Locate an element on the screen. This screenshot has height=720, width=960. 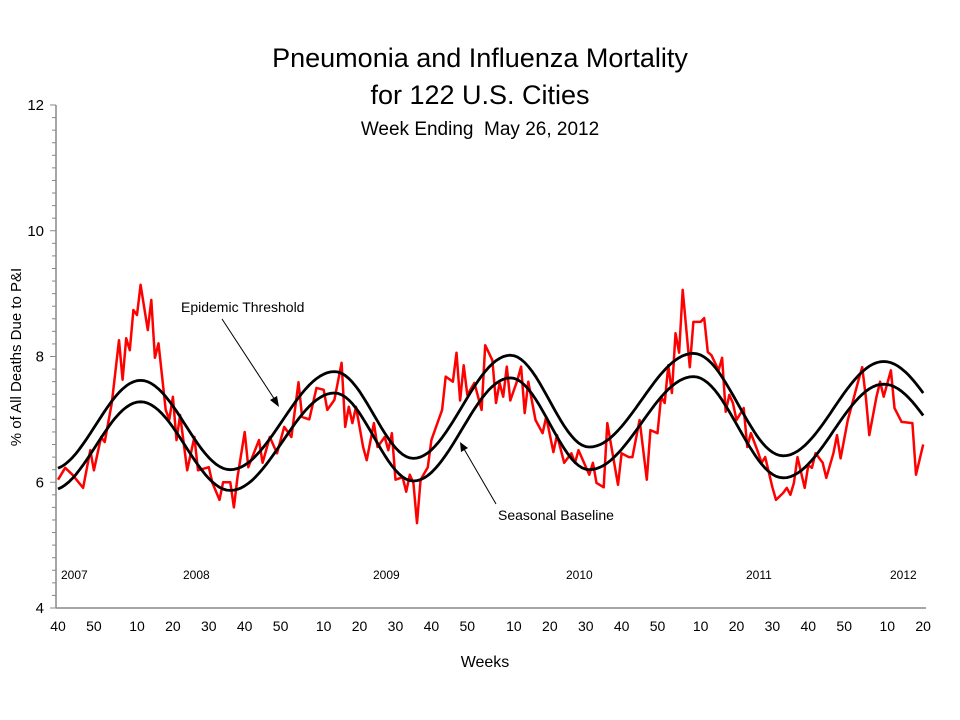
y-tick-label: 12 is located at coordinates (35, 105).